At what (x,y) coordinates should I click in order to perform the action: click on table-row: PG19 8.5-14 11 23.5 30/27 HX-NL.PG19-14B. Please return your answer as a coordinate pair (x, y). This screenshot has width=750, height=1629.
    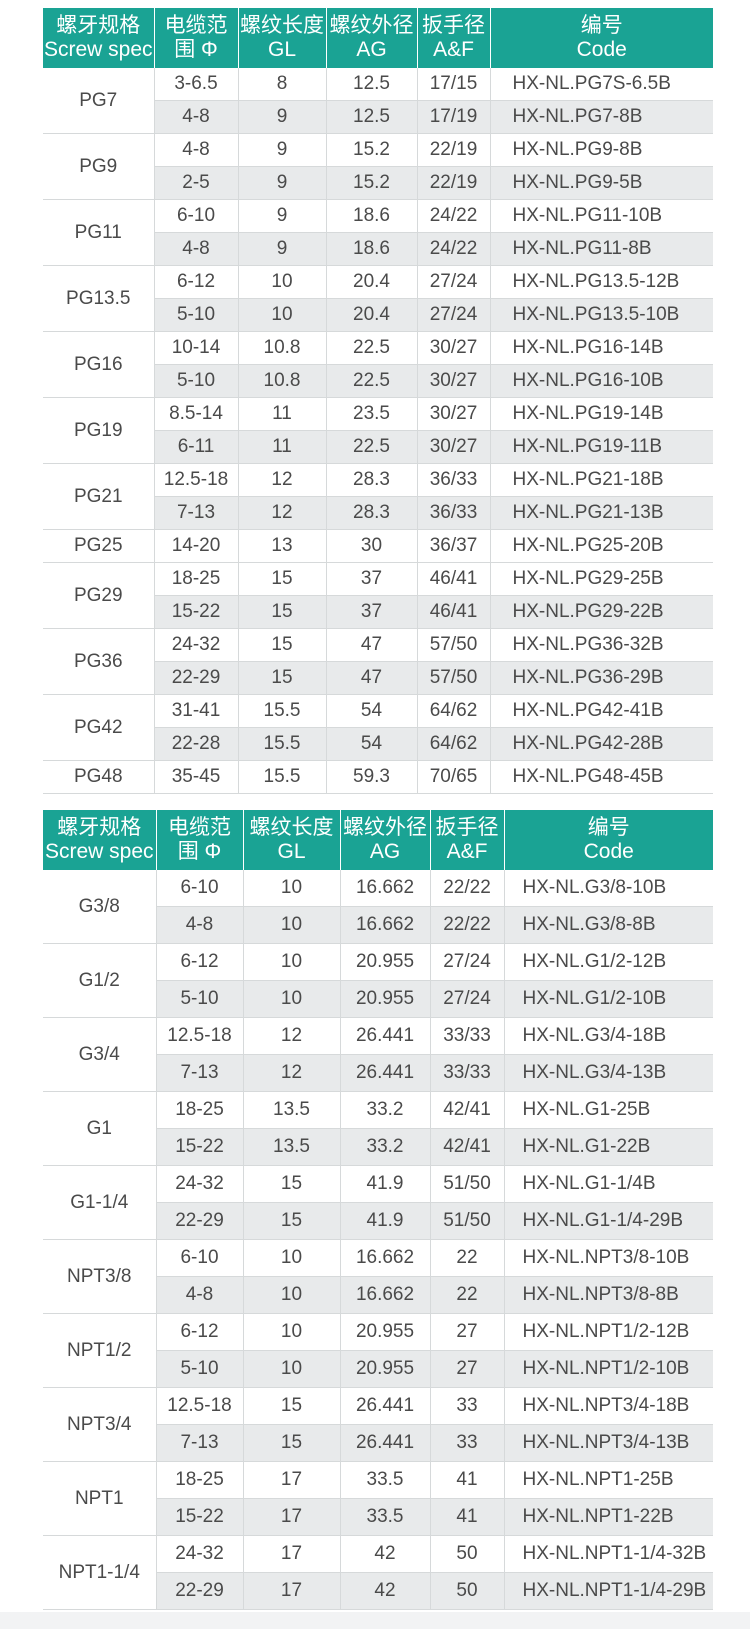
    Looking at the image, I should click on (378, 430).